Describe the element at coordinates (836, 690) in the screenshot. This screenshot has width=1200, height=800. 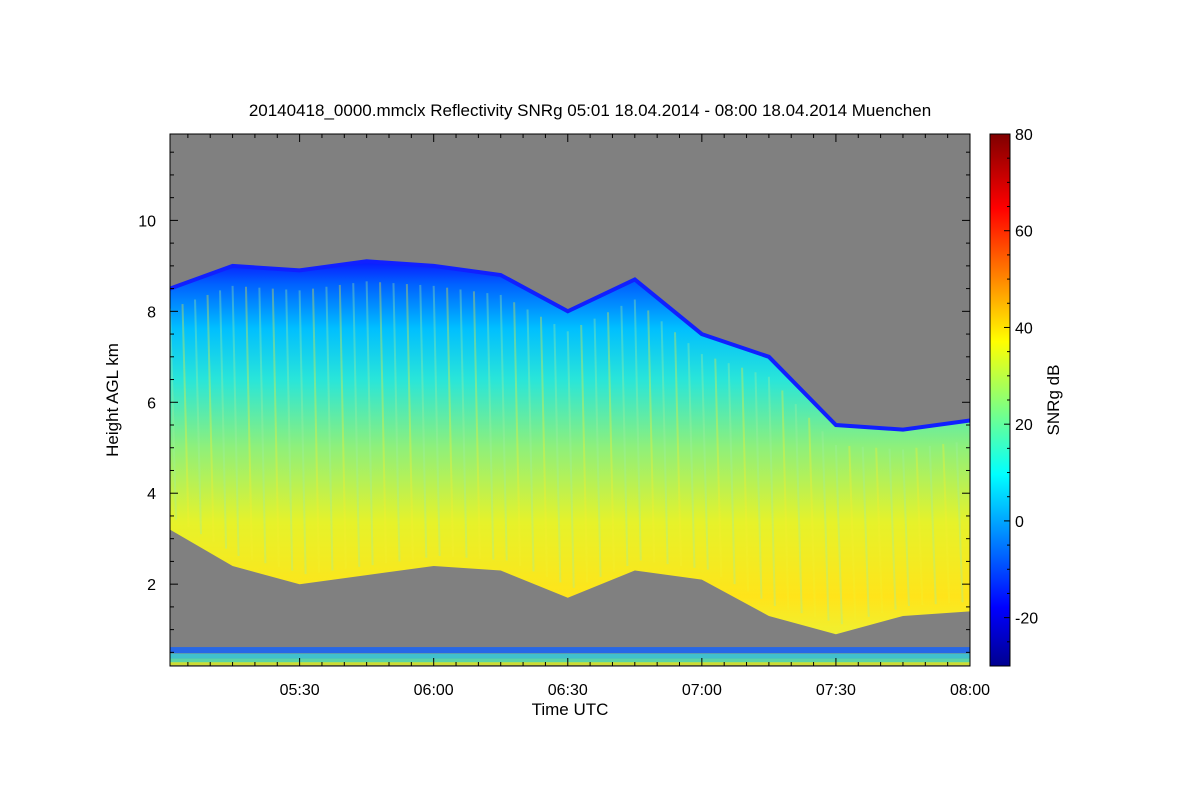
I see `x-tick-label: 07:30` at that location.